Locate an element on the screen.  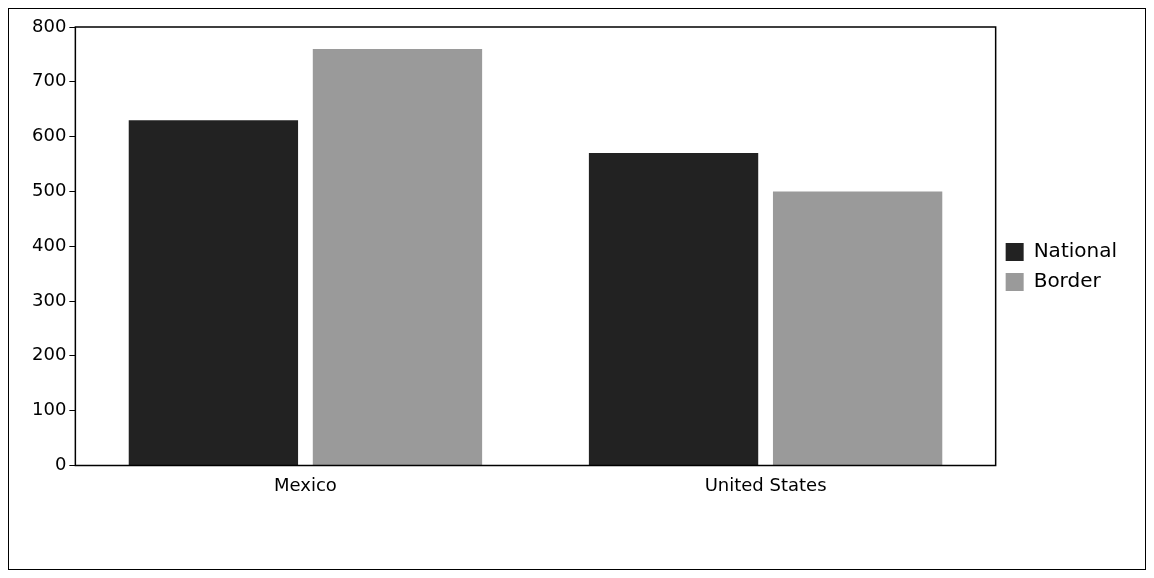
y-tick-label: 200 is located at coordinates (49, 354).